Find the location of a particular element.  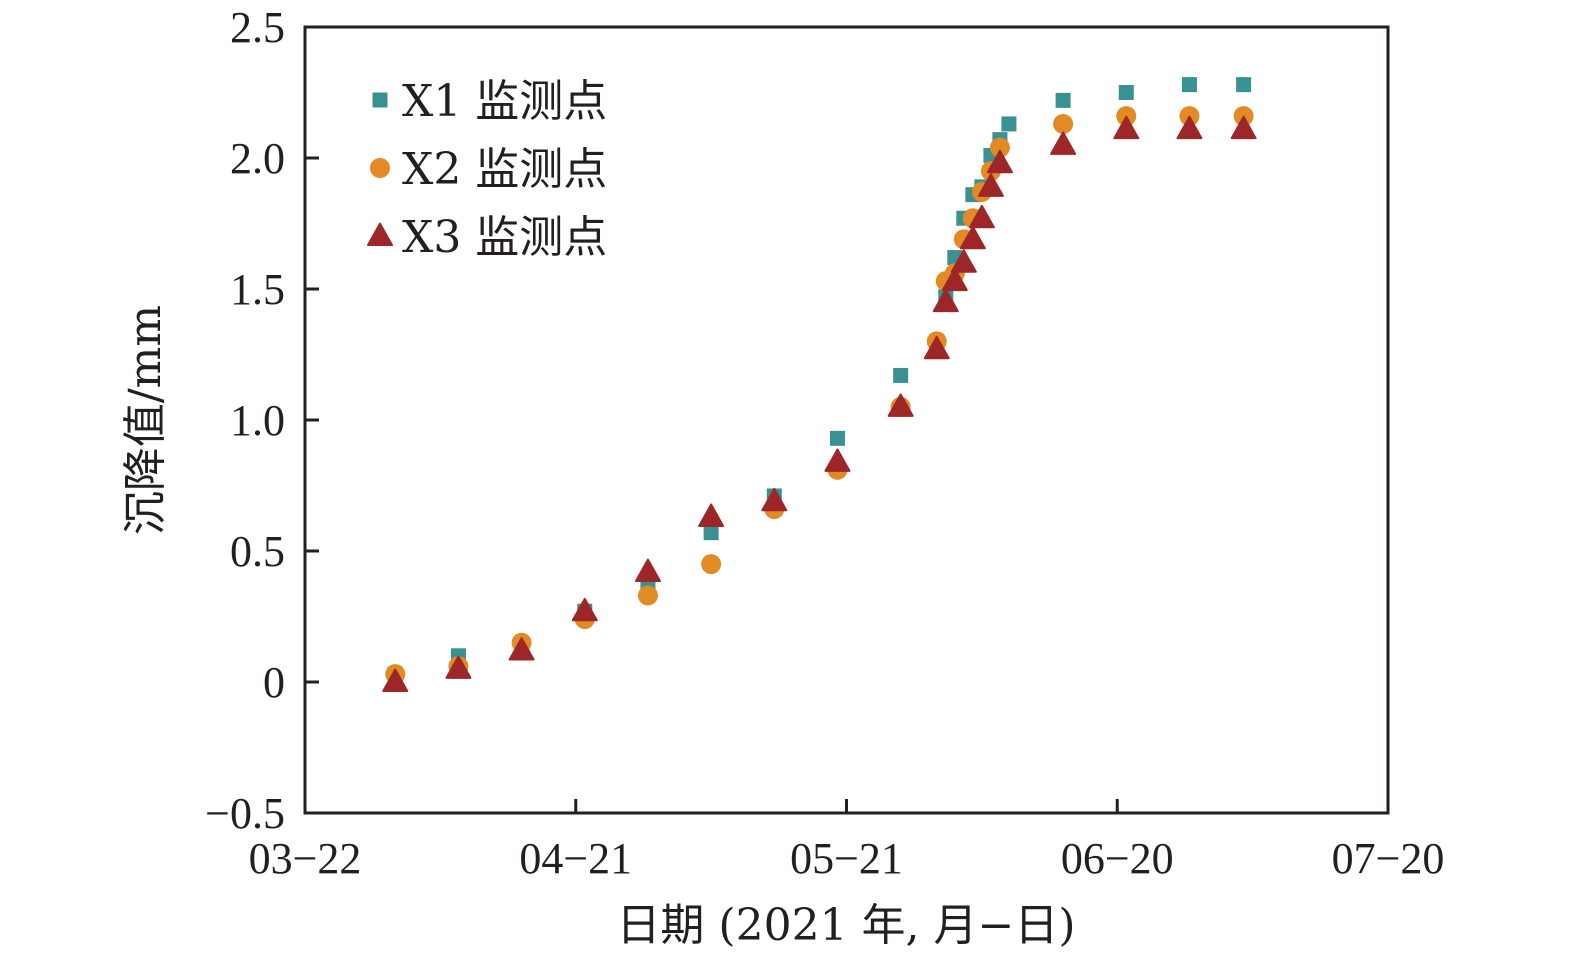

legend-marker-circle is located at coordinates (380, 168).